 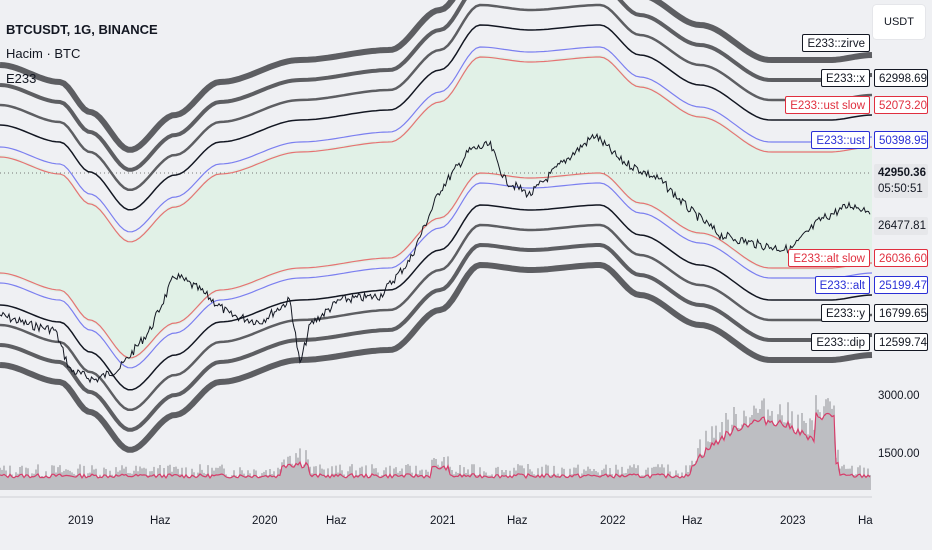 I want to click on price-value-10: 12599.74, so click(x=901, y=342).